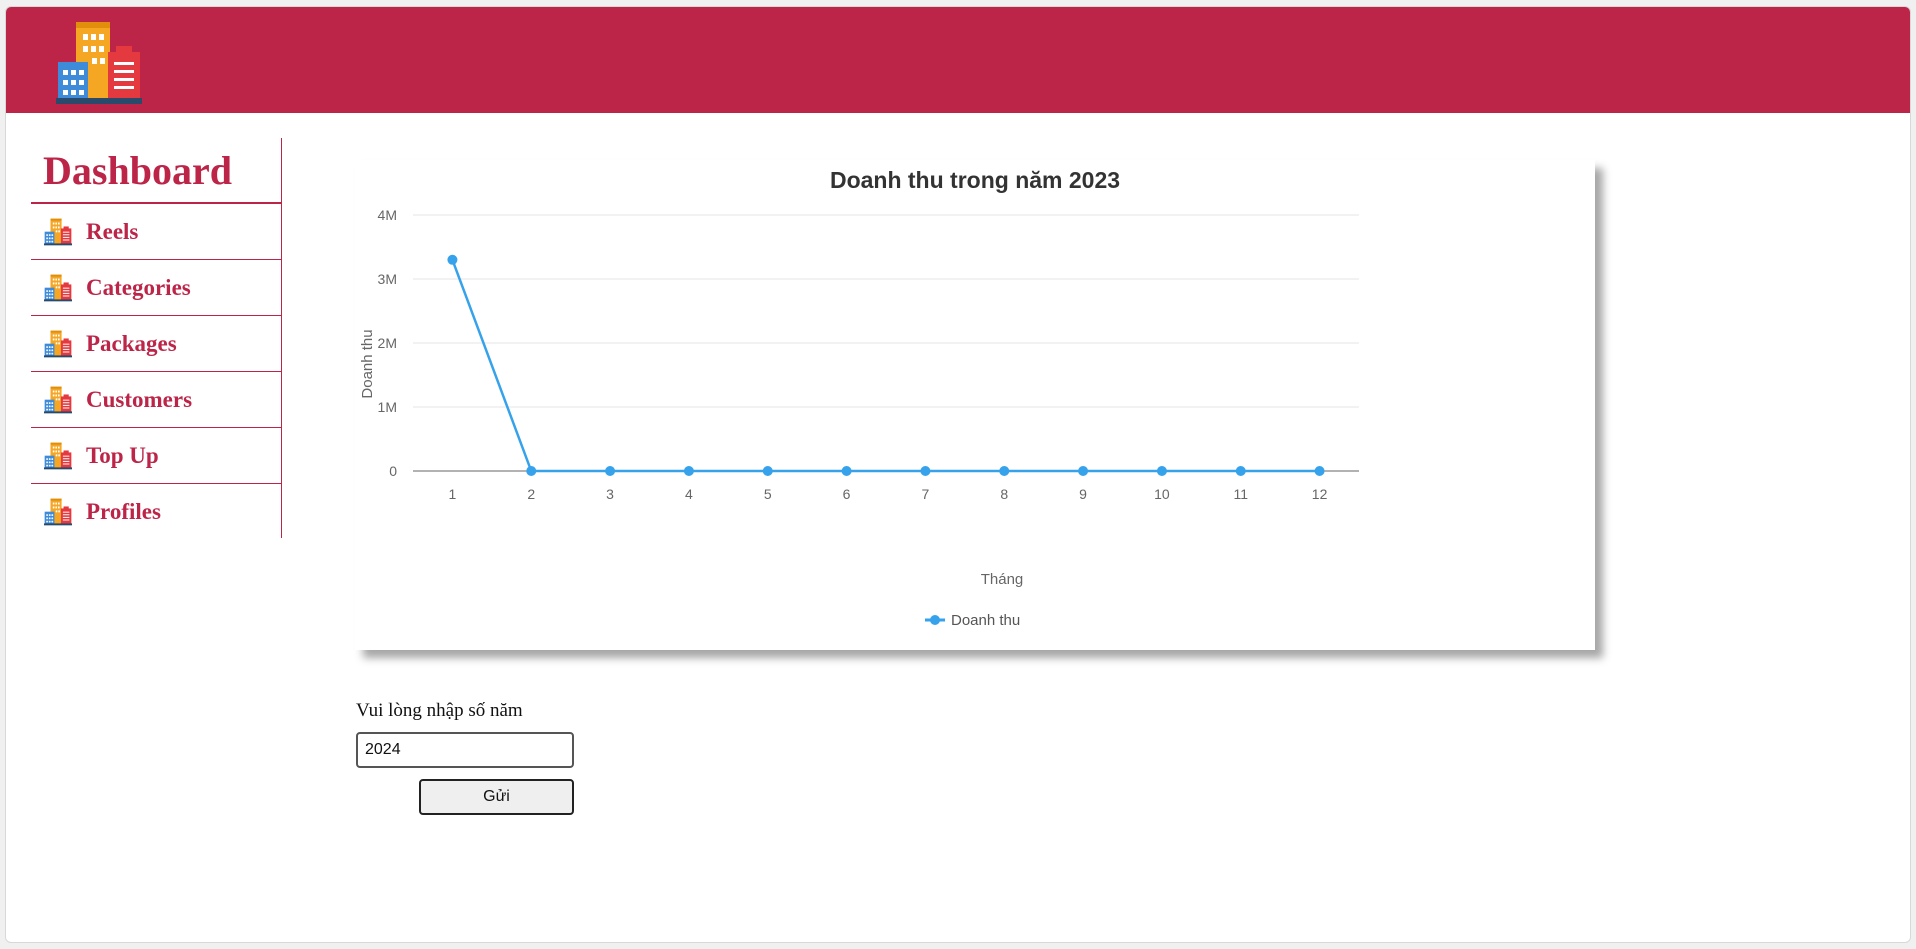  I want to click on chart-series, so click(886, 365).